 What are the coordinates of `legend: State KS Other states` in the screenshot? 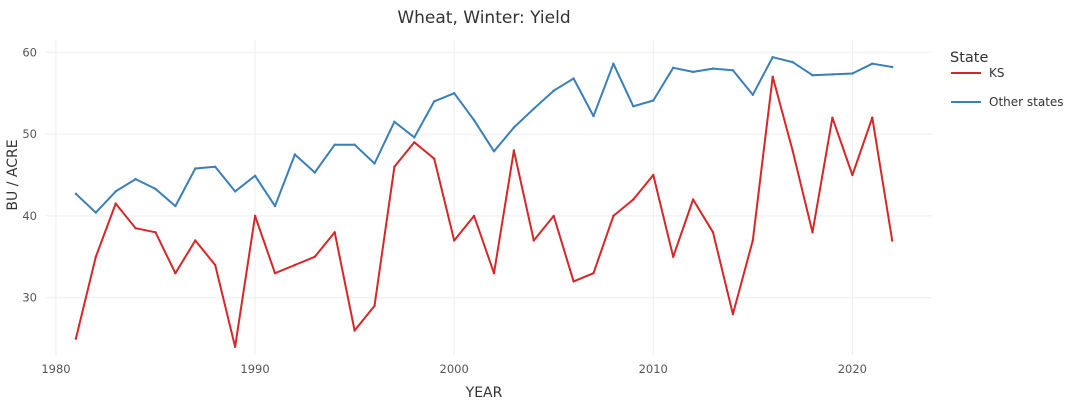 It's located at (1007, 79).